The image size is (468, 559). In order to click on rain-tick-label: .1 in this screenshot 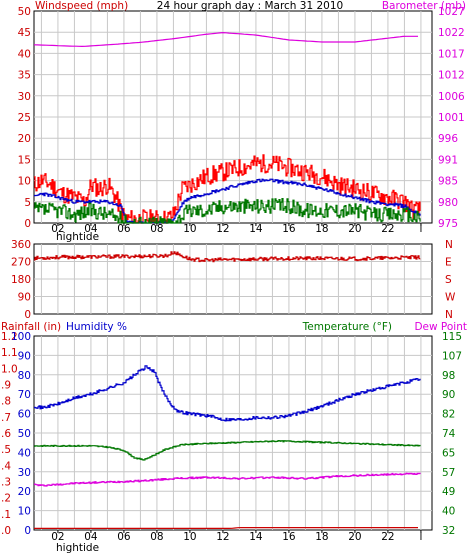, I will do `click(6, 515)`.